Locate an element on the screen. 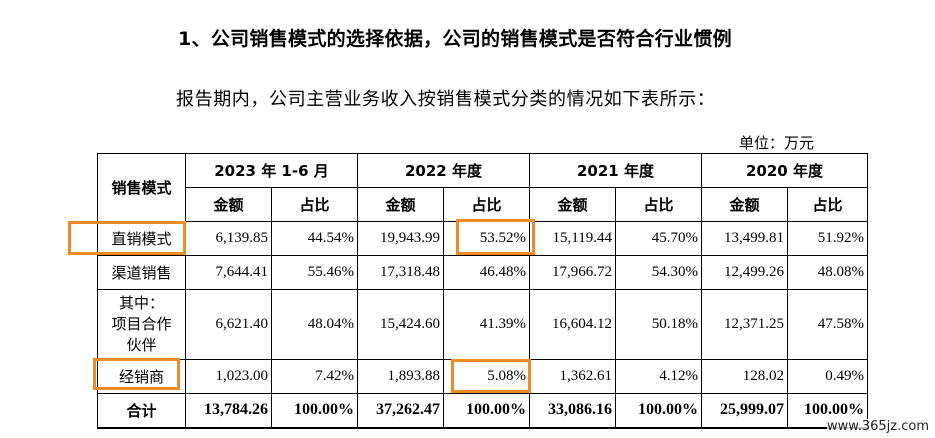 Image resolution: width=935 pixels, height=438 pixels. cell-share: 48.08% is located at coordinates (827, 272).